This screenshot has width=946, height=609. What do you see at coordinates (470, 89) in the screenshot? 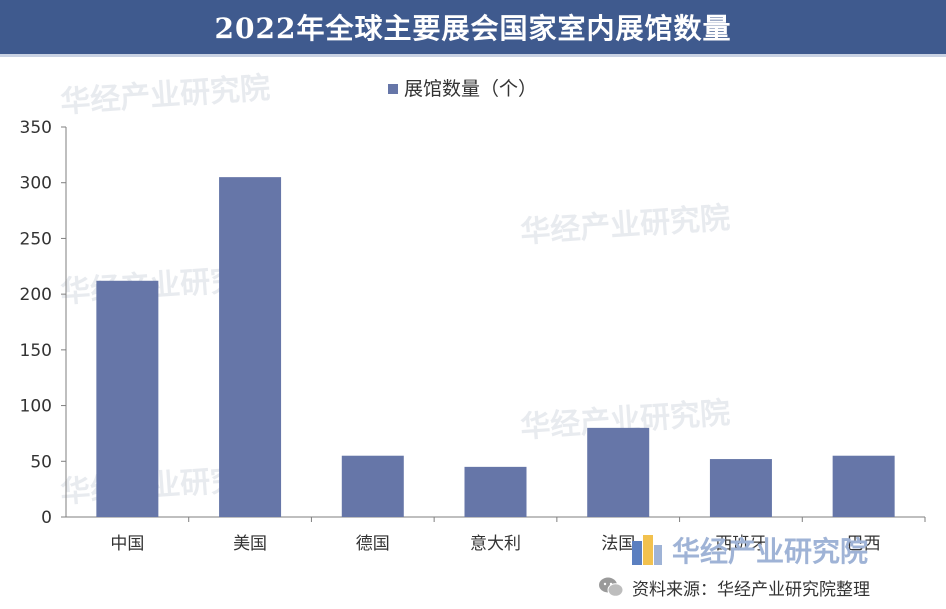
I see `legend-label: 展馆数量（个）` at bounding box center [470, 89].